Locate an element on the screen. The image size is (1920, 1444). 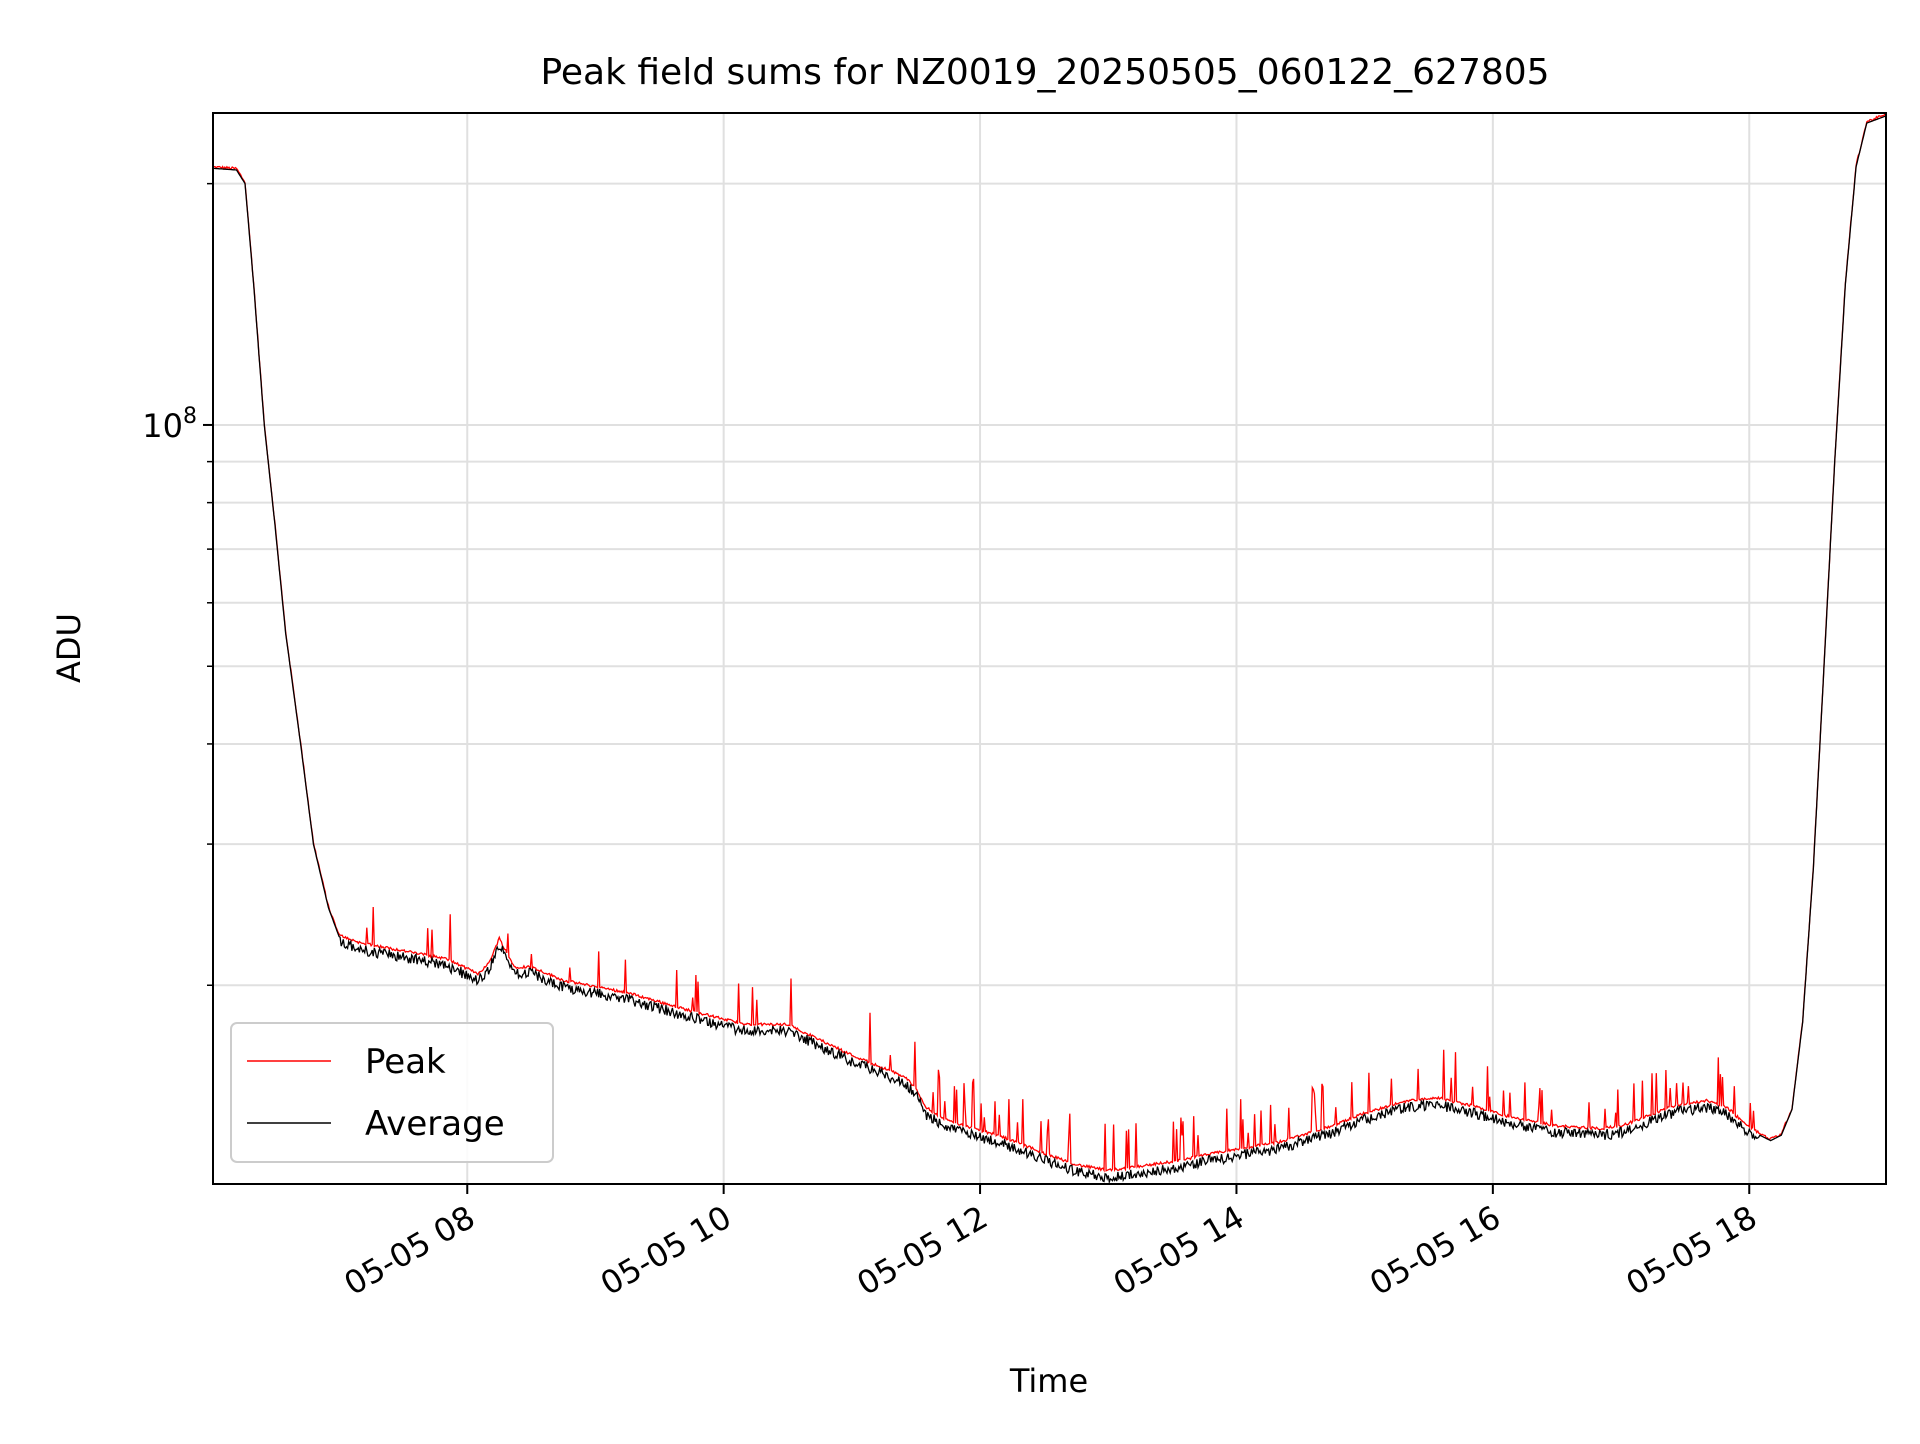
legend: Peak Average is located at coordinates (392, 1092).